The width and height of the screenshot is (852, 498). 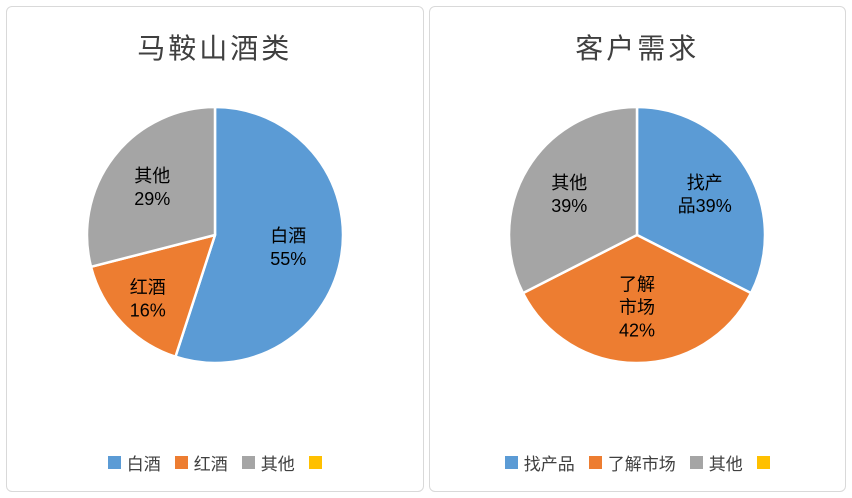 I want to click on pie-slice-找产品, so click(x=701, y=200).